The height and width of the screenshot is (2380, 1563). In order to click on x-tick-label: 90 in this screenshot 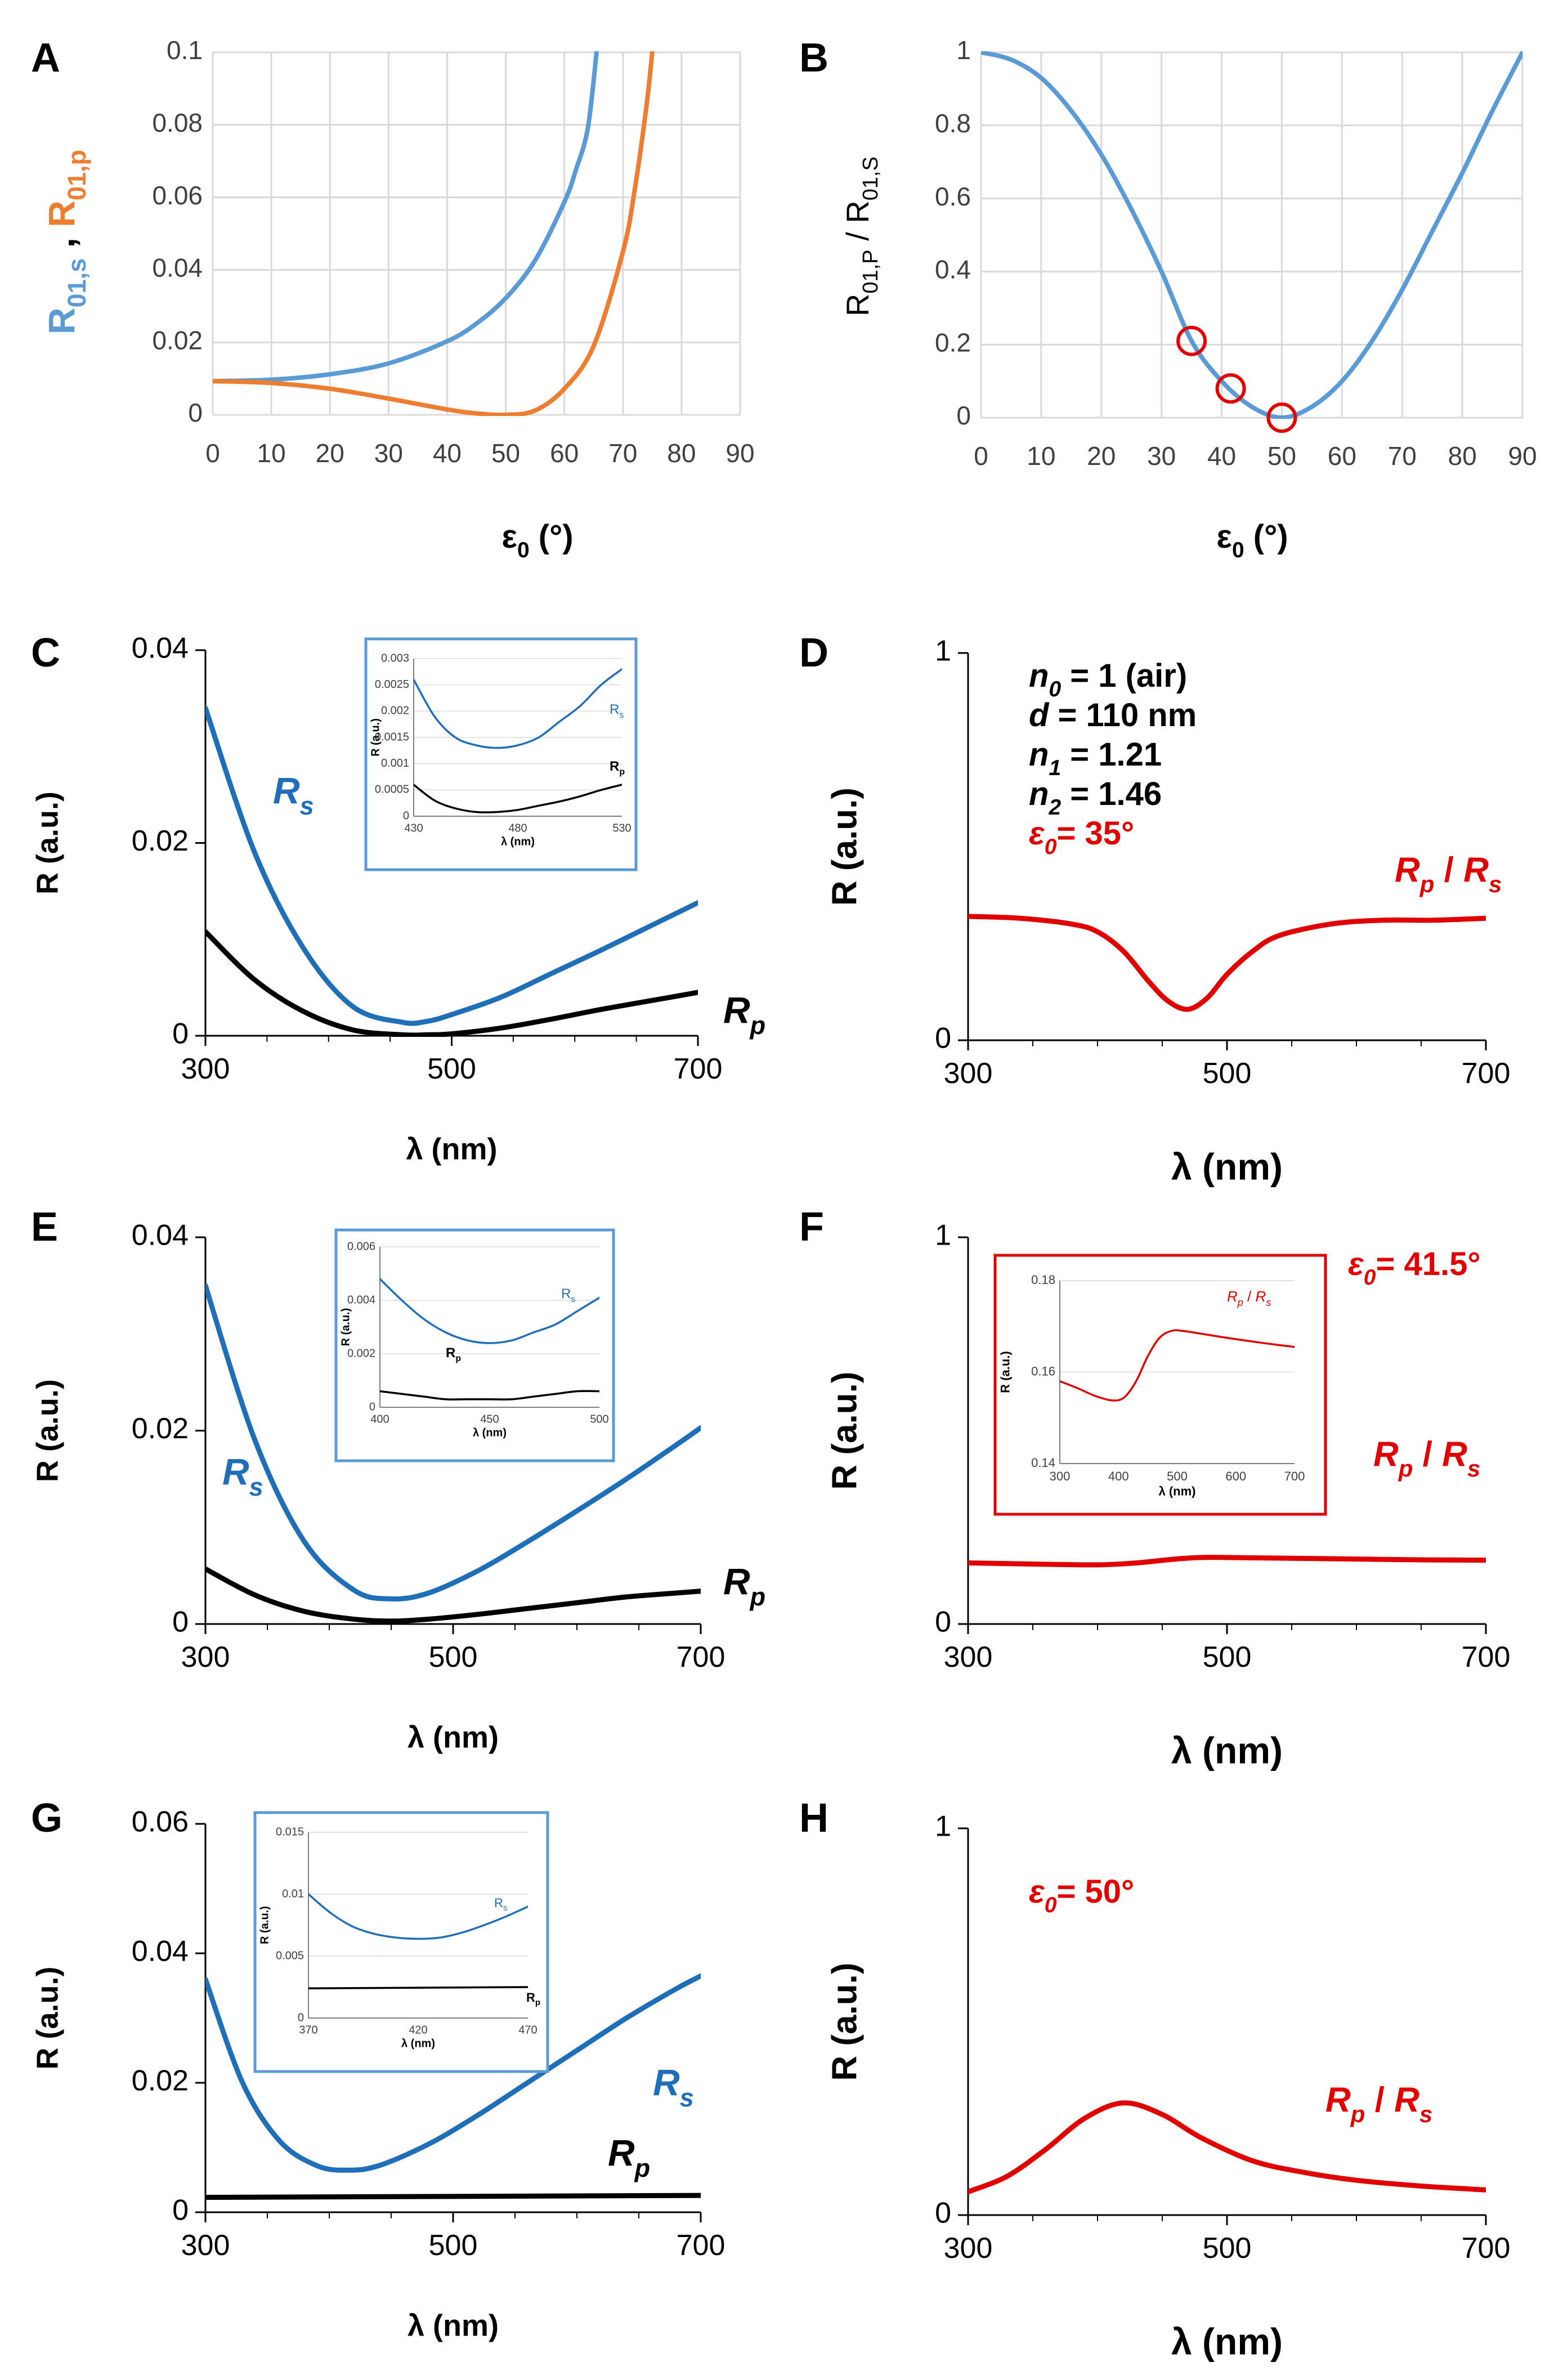, I will do `click(739, 453)`.